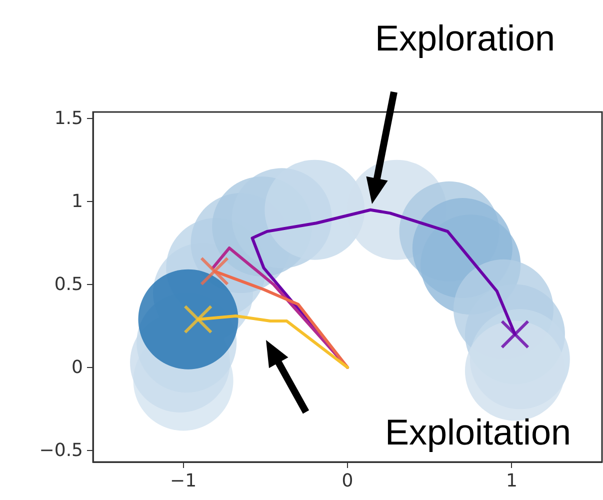 The height and width of the screenshot is (500, 603). Describe the element at coordinates (68, 119) in the screenshot. I see `y-tick-label: 1.5` at that location.